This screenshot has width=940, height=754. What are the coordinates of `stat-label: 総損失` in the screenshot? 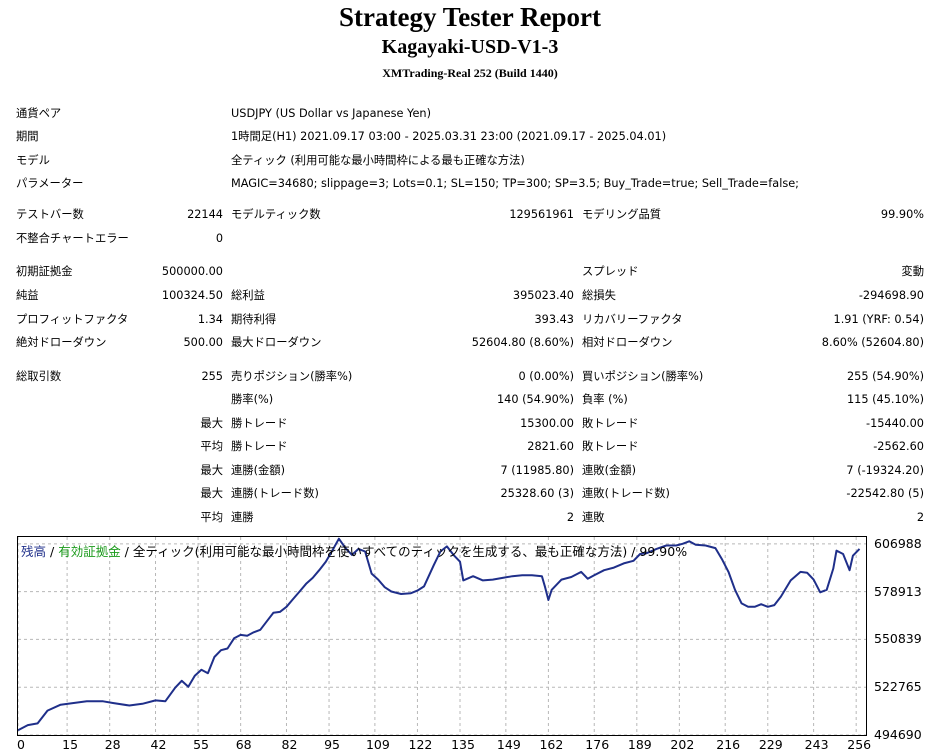 It's located at (599, 295).